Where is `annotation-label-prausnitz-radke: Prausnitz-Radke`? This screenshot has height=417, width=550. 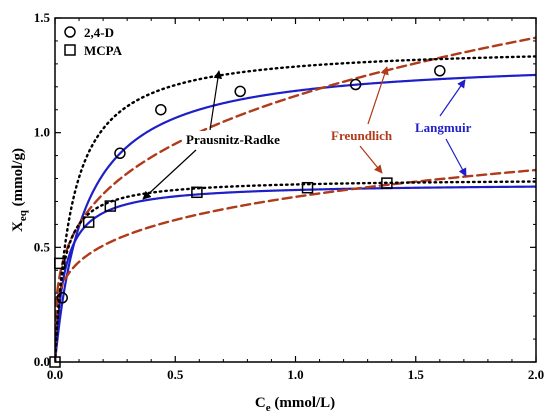
annotation-label-prausnitz-radke: Prausnitz-Radke is located at coordinates (233, 139).